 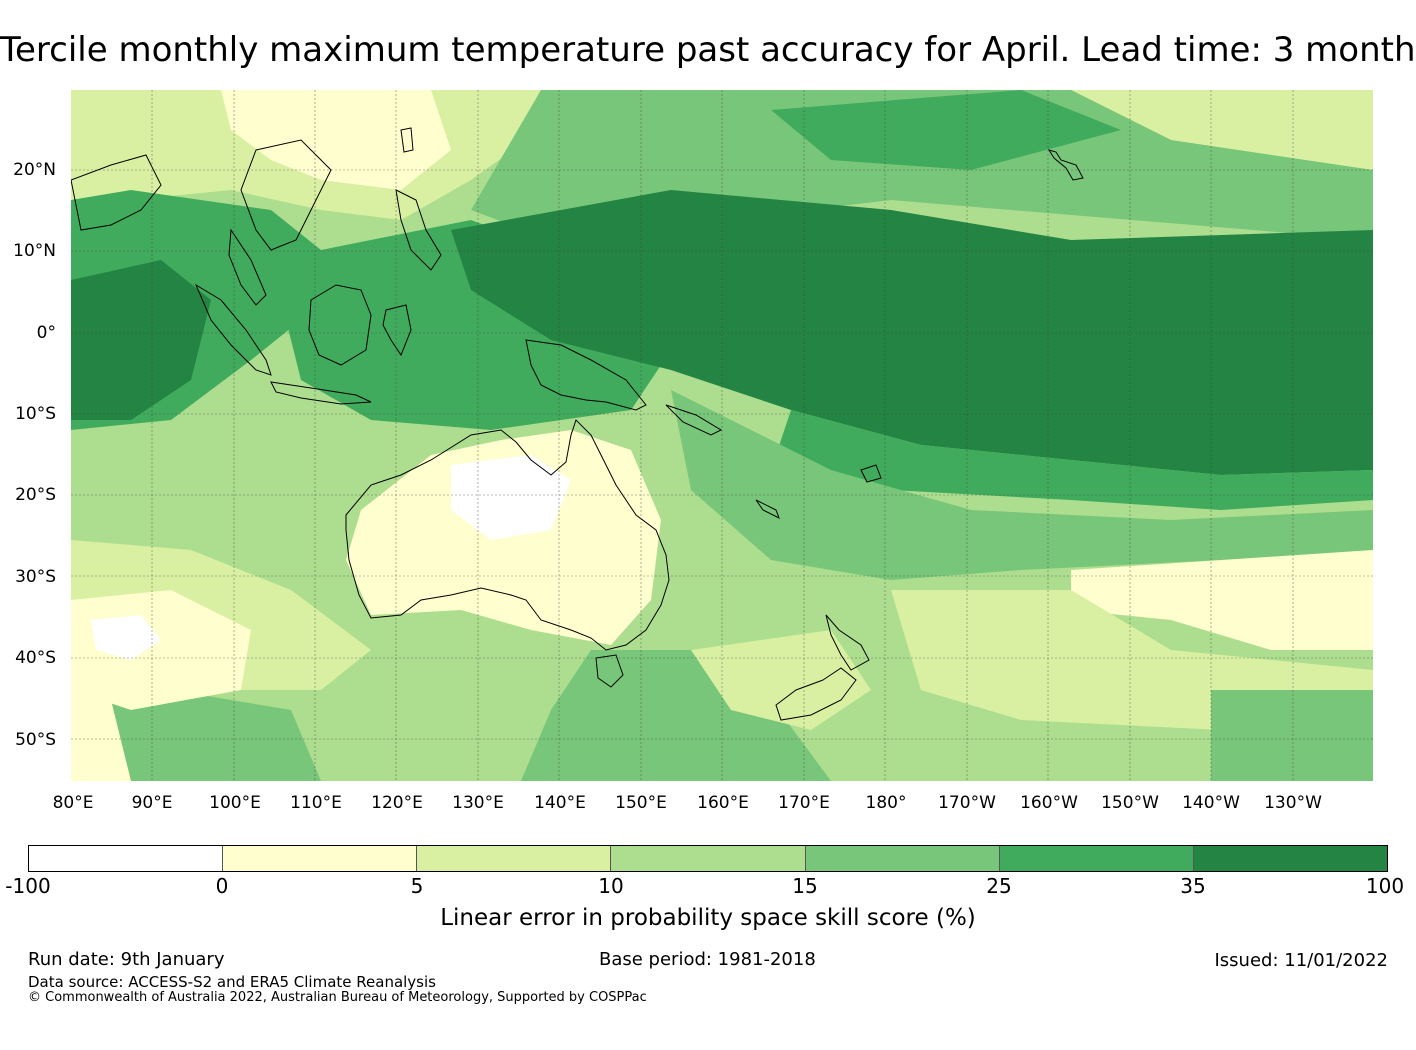 What do you see at coordinates (101, 735) in the screenshot?
I see `field-sw-cream` at bounding box center [101, 735].